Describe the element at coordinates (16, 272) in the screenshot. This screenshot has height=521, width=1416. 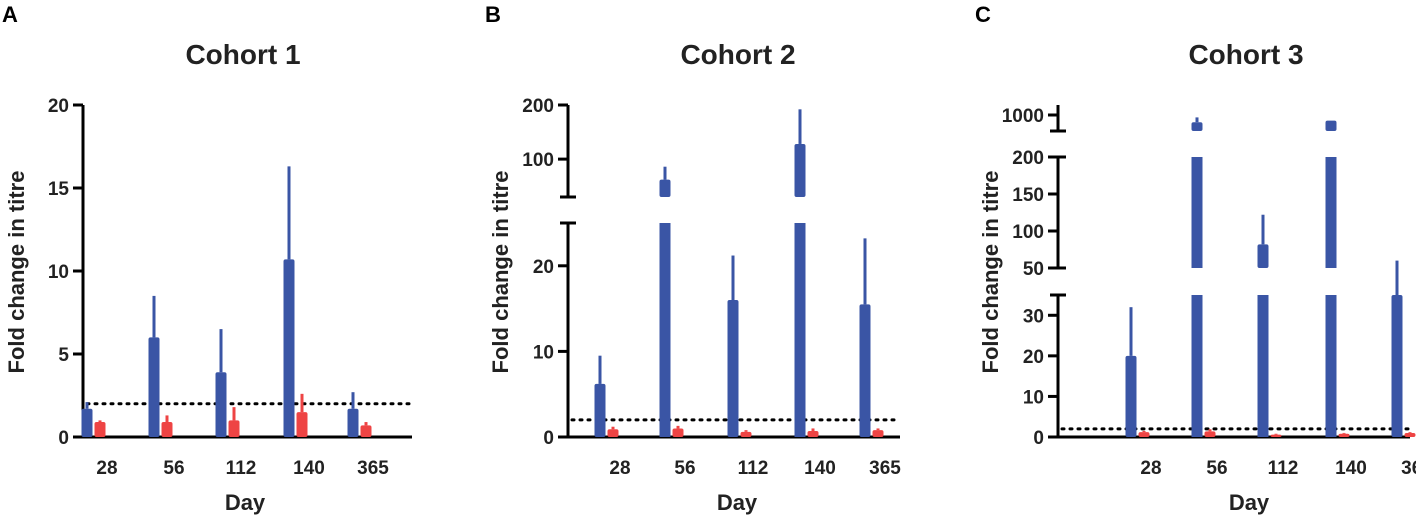
I see `y-axis-label-cohort-1: Fold change in titre` at that location.